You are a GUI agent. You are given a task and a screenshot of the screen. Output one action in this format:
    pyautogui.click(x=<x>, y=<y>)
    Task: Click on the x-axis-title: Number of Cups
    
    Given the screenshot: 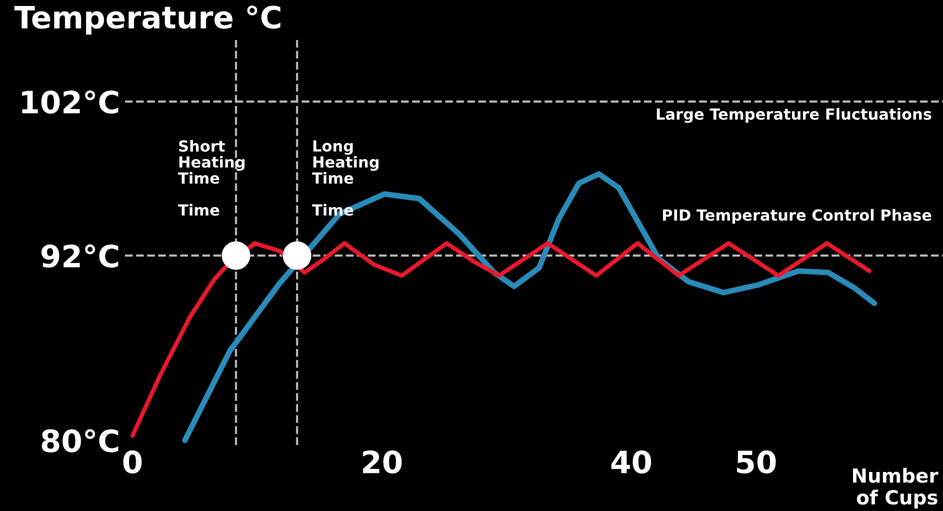 What is the action you would take?
    pyautogui.click(x=895, y=488)
    